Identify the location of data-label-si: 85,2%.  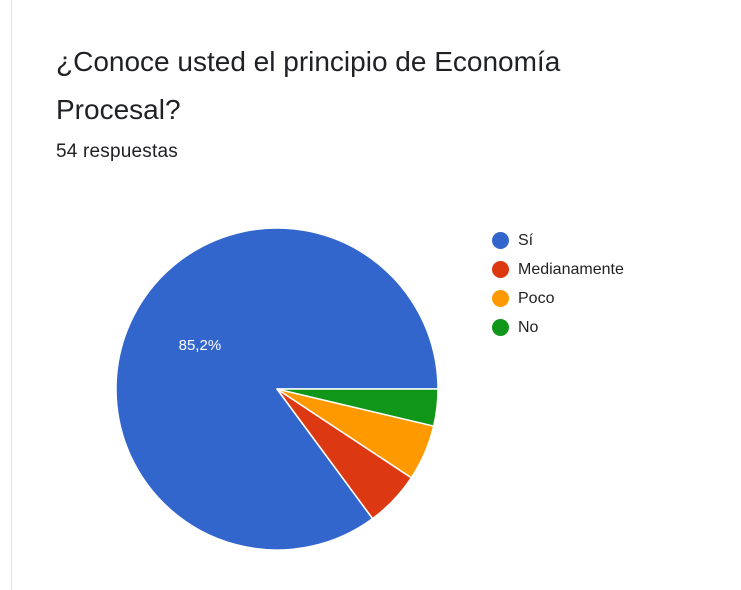
(200, 345).